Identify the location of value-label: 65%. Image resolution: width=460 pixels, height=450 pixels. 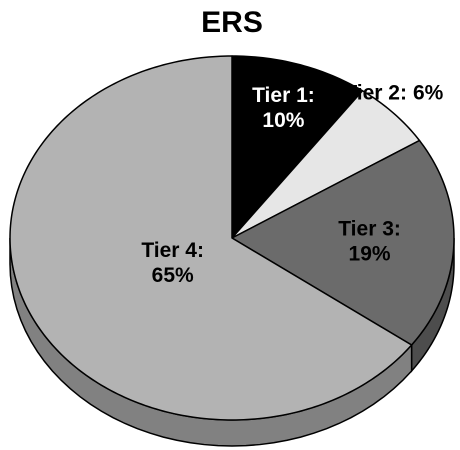
(173, 274).